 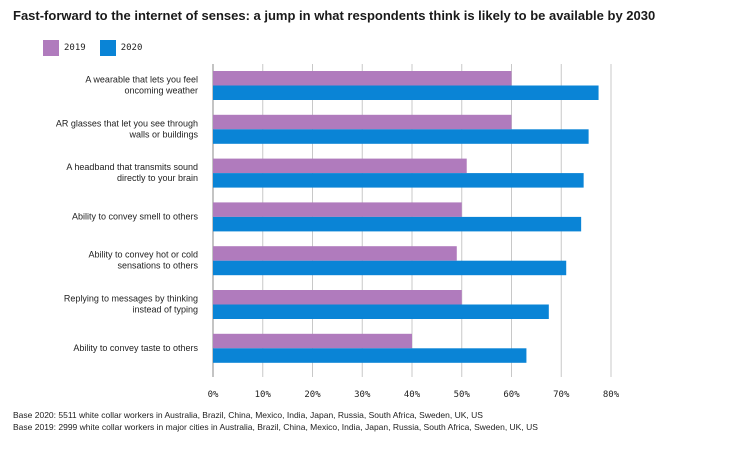 I want to click on legend-item-2020: 2020, so click(x=121, y=48).